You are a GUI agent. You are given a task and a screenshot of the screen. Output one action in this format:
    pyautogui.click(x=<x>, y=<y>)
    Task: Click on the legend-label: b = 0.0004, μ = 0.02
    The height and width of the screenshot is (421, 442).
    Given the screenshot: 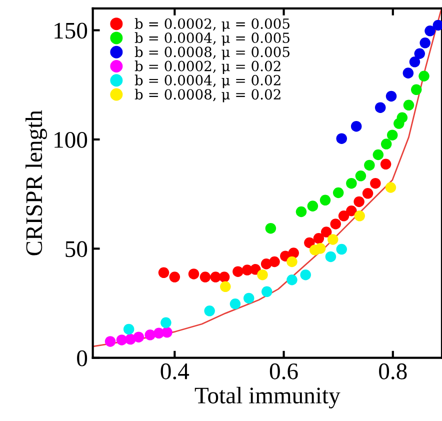 What is the action you would take?
    pyautogui.click(x=207, y=81)
    